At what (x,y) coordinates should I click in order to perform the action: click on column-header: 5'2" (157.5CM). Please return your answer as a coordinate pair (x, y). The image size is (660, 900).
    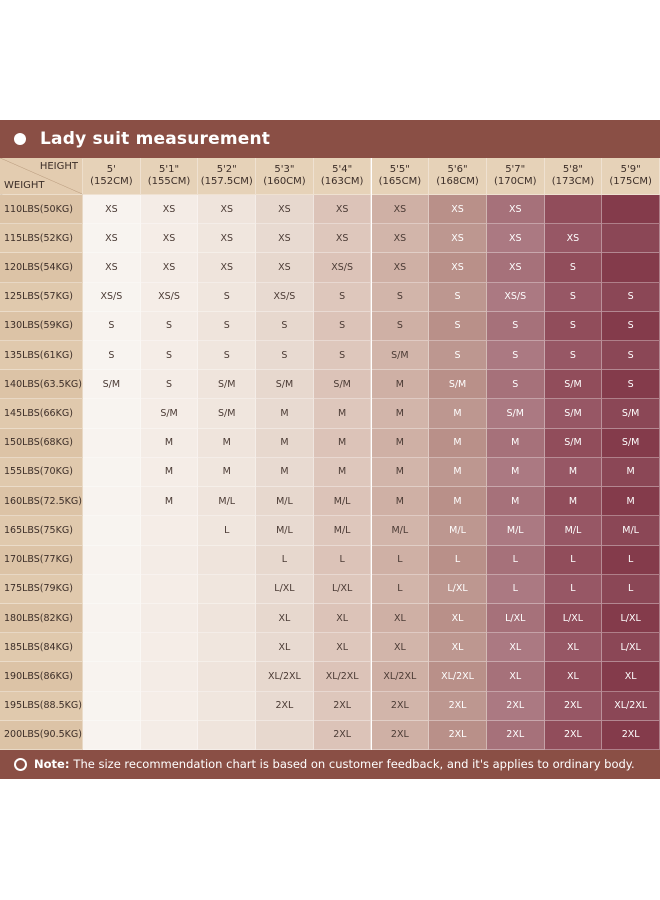
    Looking at the image, I should click on (227, 176).